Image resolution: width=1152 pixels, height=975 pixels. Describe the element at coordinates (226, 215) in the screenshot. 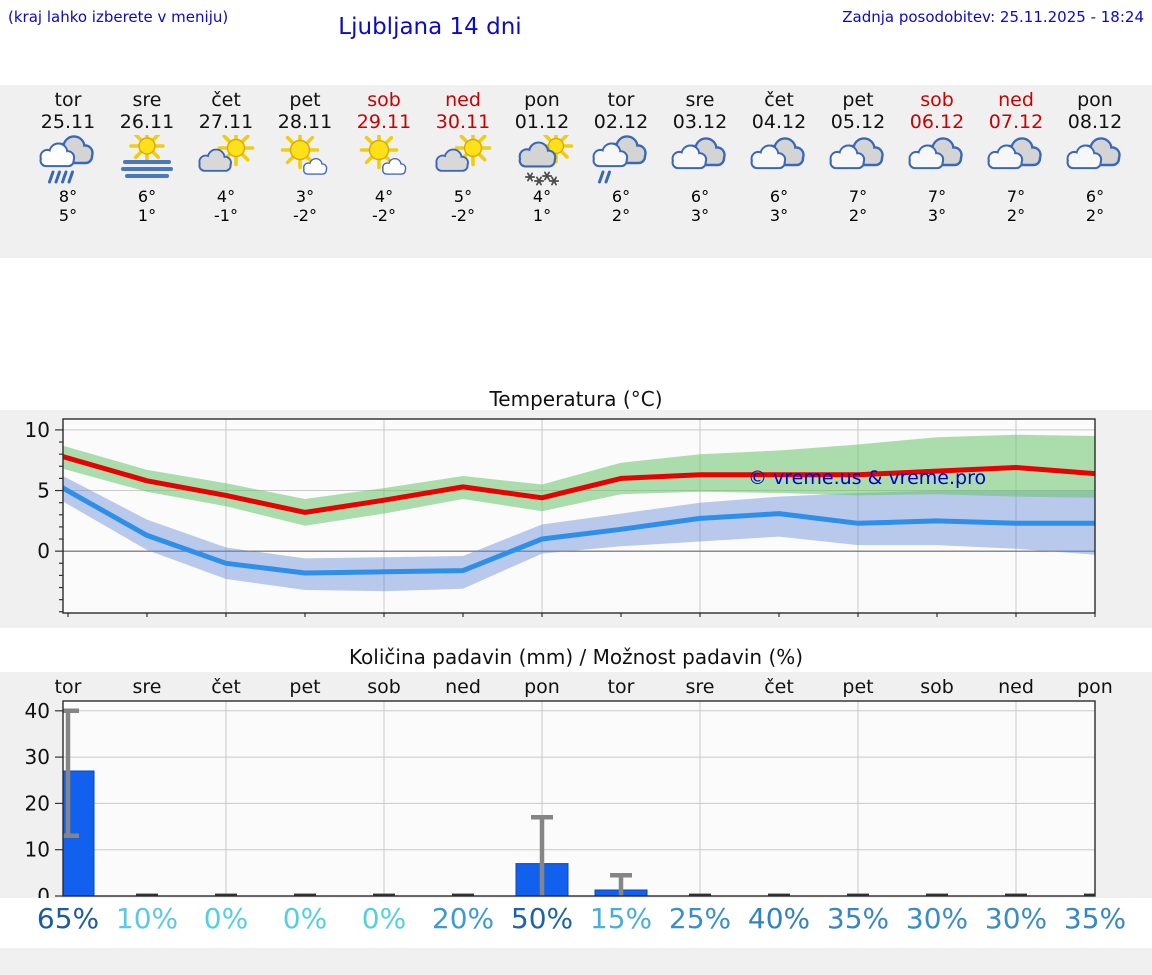

I see `day-low-temp: -1°` at that location.